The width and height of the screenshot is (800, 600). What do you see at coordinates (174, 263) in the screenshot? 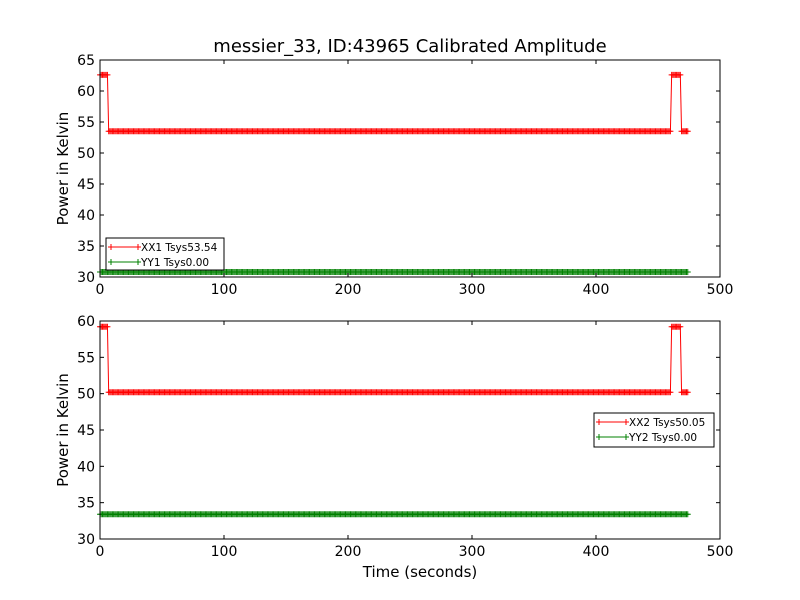
I see `legend-label: YY1 Tsys0.00` at bounding box center [174, 263].